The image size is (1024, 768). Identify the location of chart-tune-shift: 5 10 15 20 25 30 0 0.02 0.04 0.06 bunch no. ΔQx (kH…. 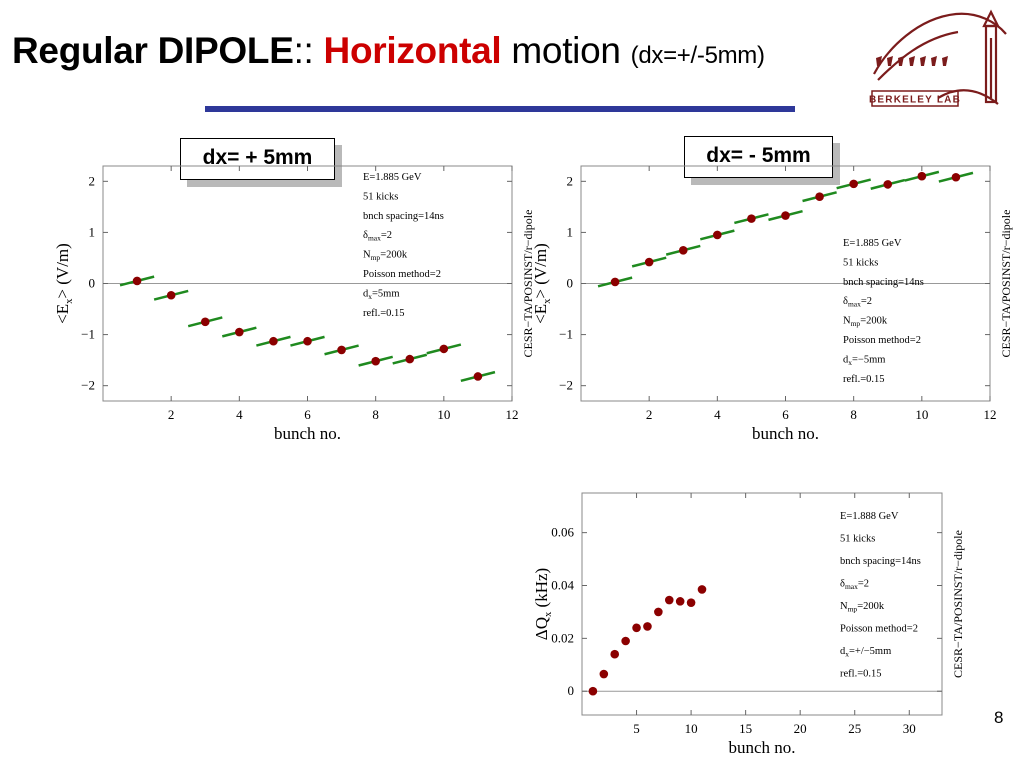
(748, 624).